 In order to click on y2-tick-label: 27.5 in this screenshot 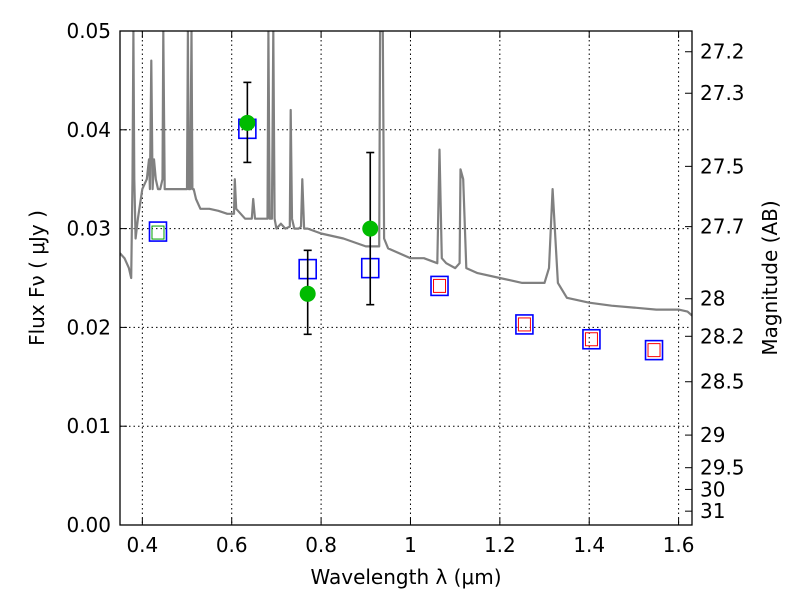, I will do `click(722, 166)`.